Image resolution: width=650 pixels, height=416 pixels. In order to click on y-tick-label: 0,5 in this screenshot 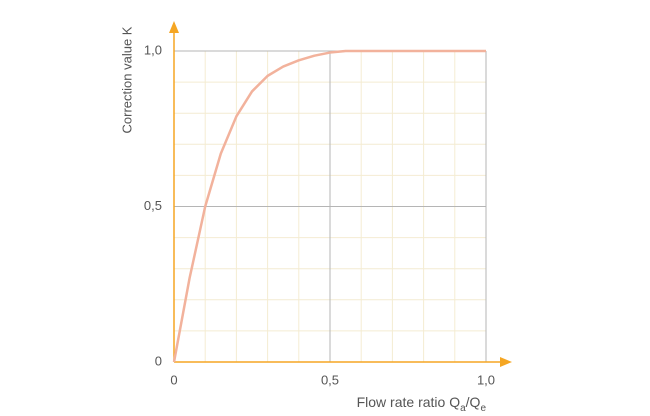, I will do `click(153, 205)`.